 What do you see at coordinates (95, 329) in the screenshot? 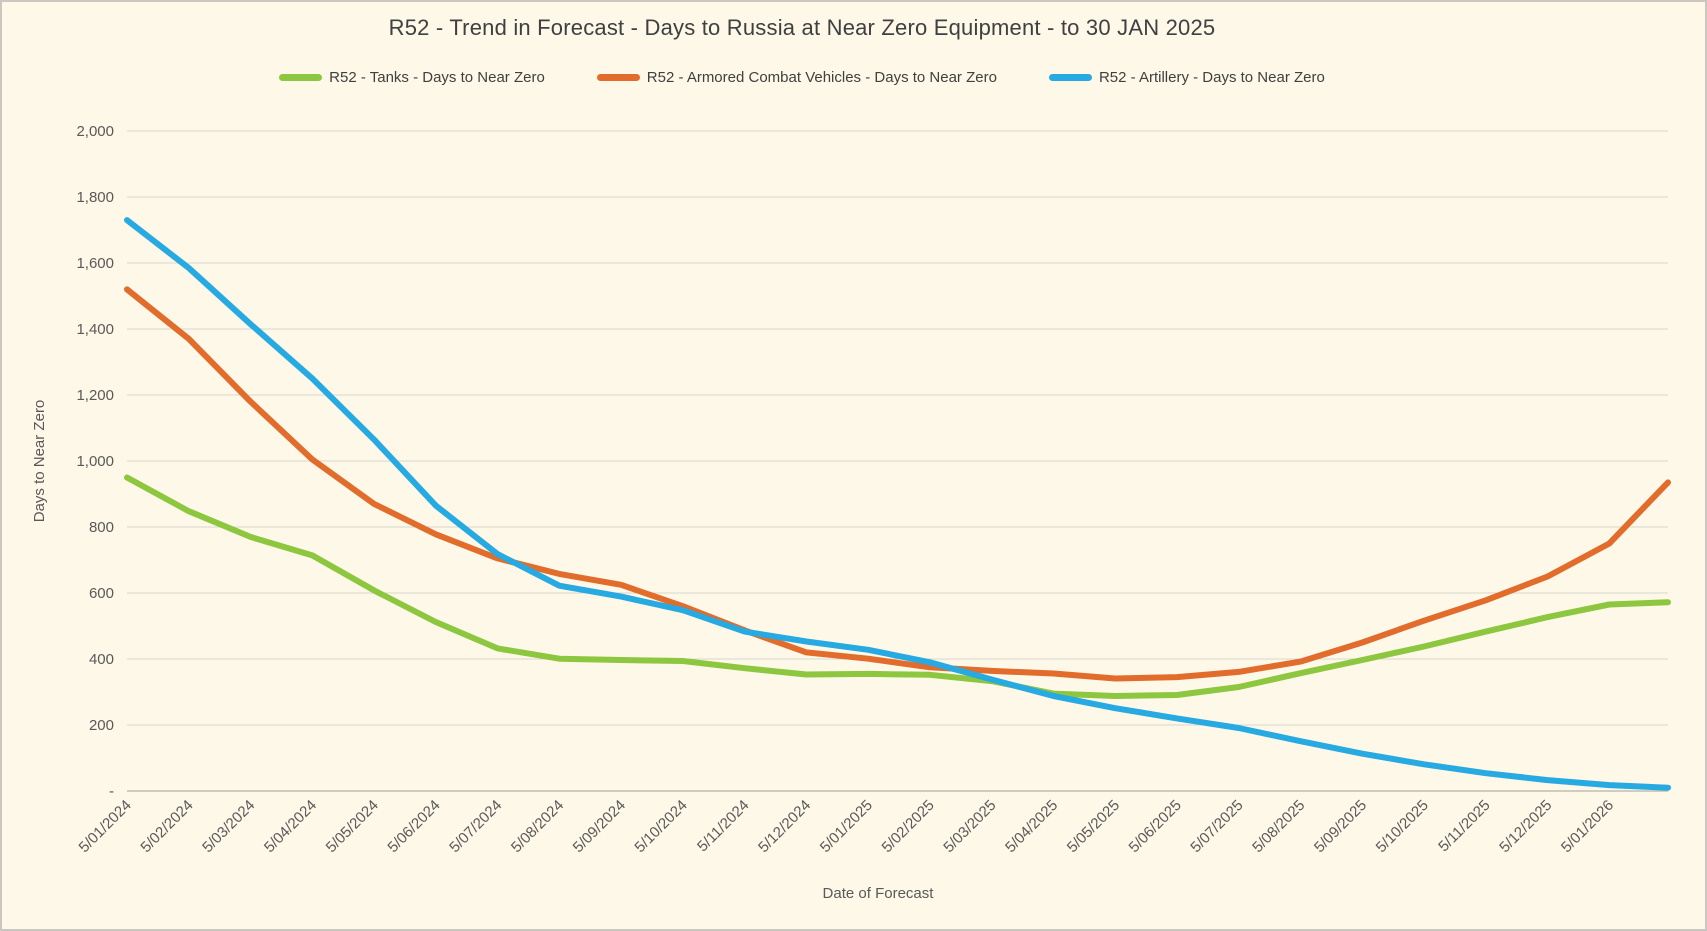
I see `y-tick-label: 1,400` at bounding box center [95, 329].